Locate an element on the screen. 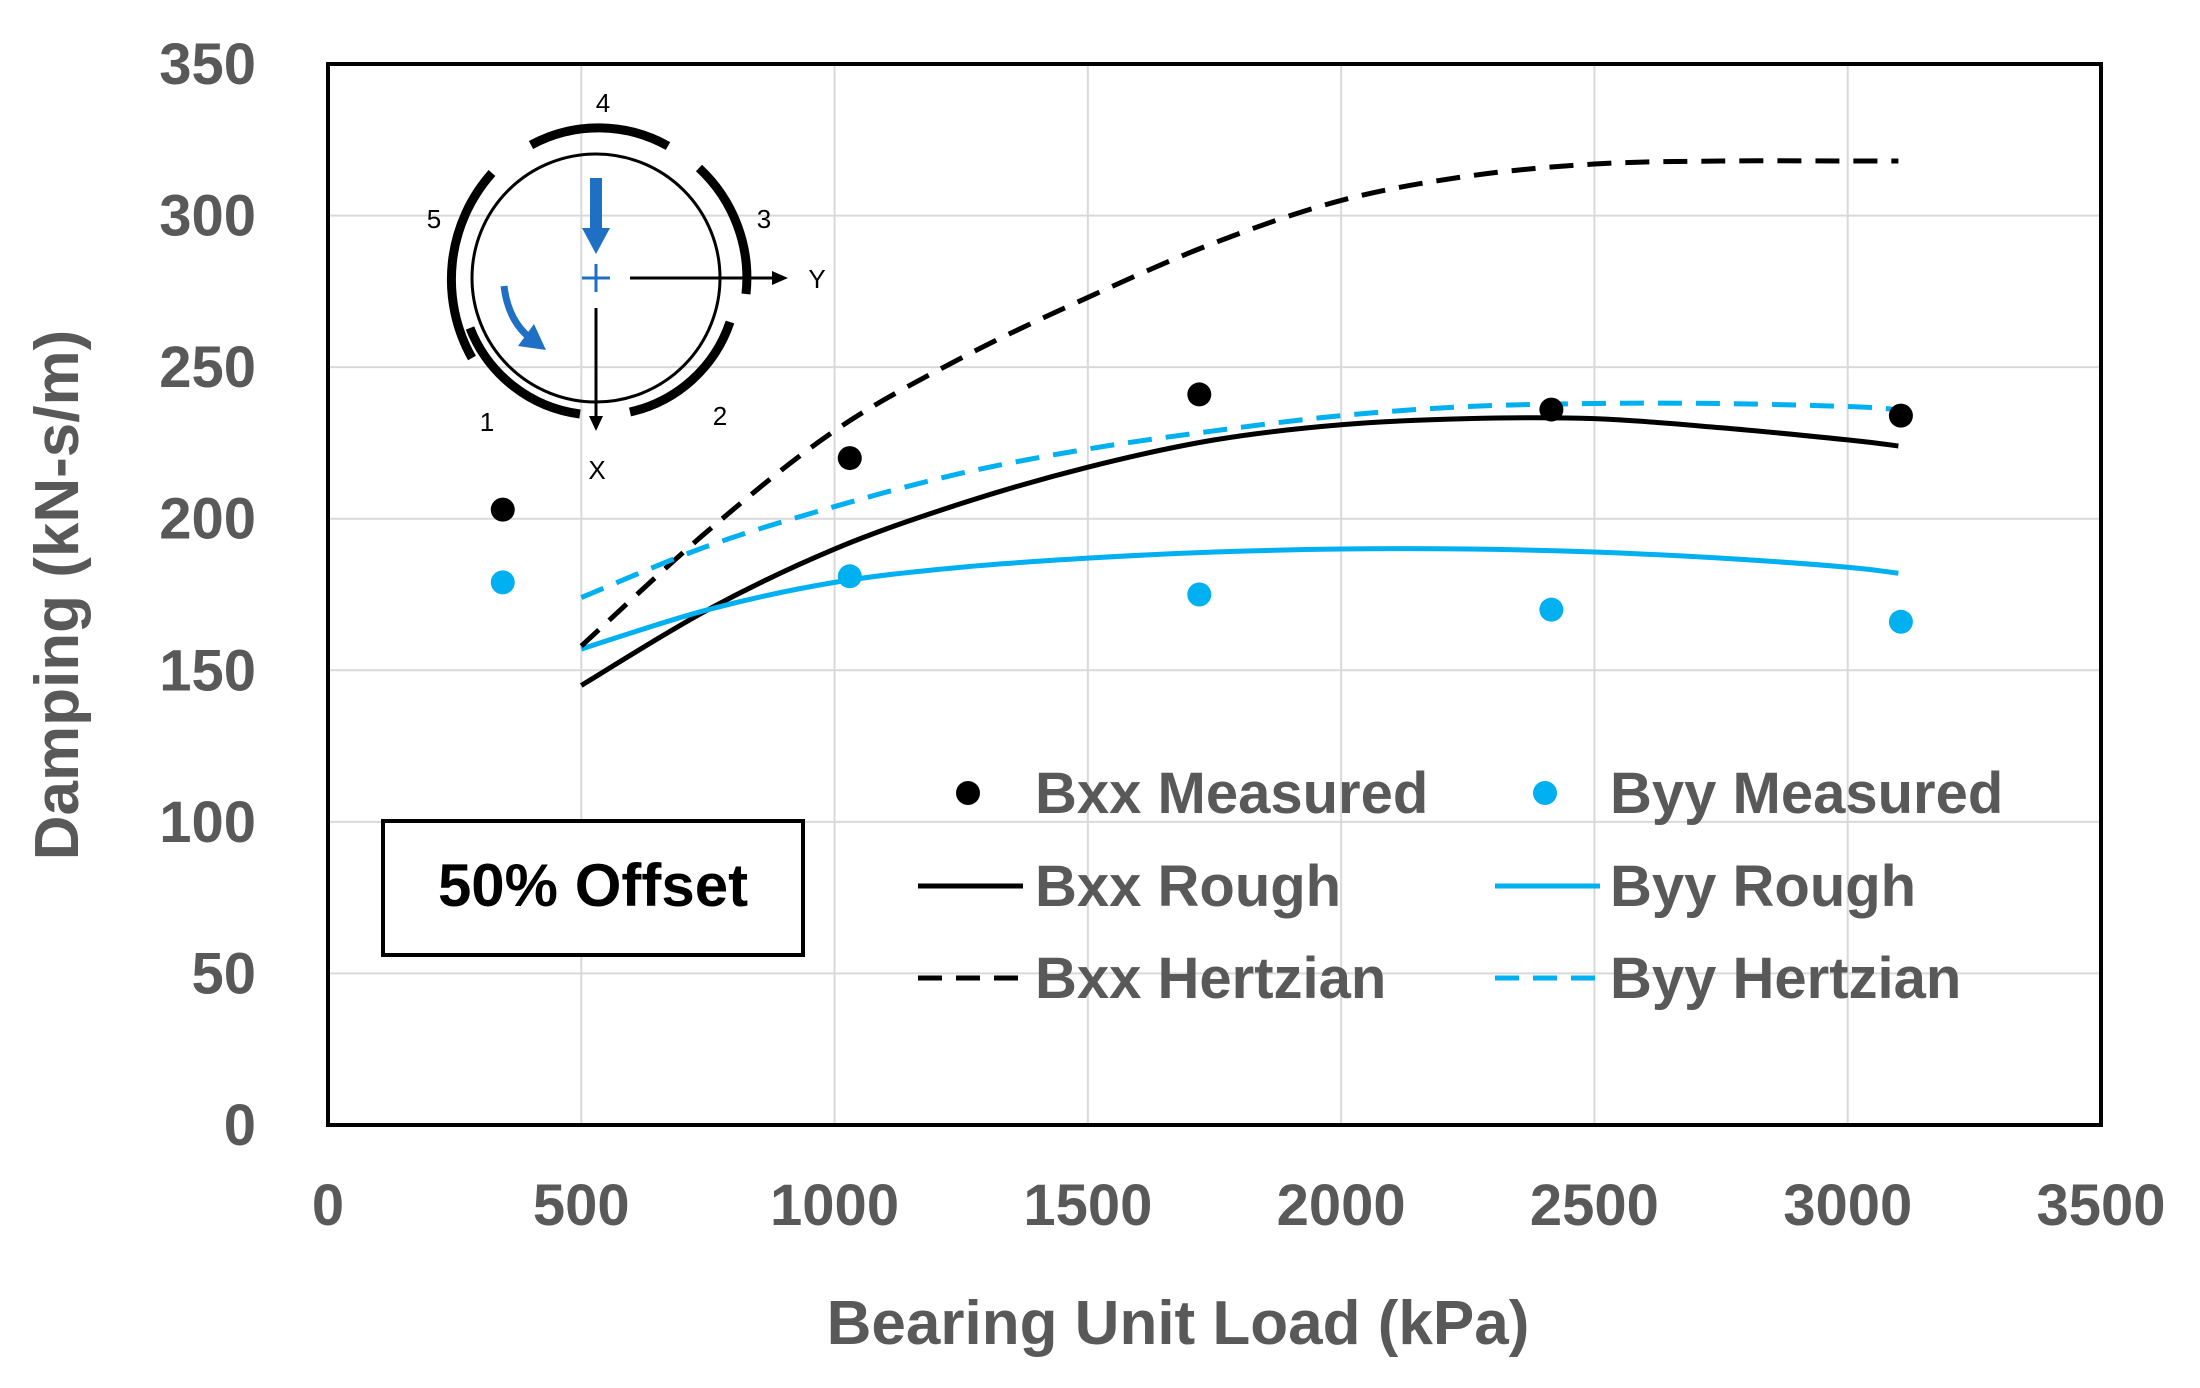 This screenshot has width=2200, height=1388. x-tick-label: 0 is located at coordinates (328, 1205).